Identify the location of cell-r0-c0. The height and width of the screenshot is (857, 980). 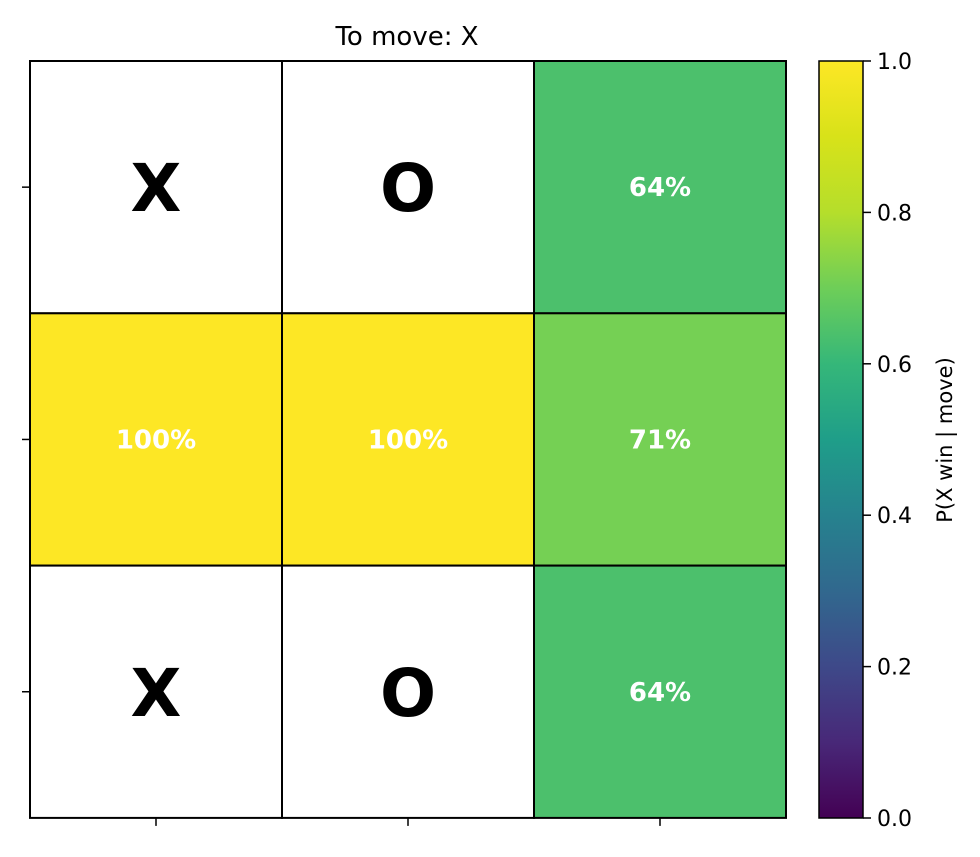
(156, 187).